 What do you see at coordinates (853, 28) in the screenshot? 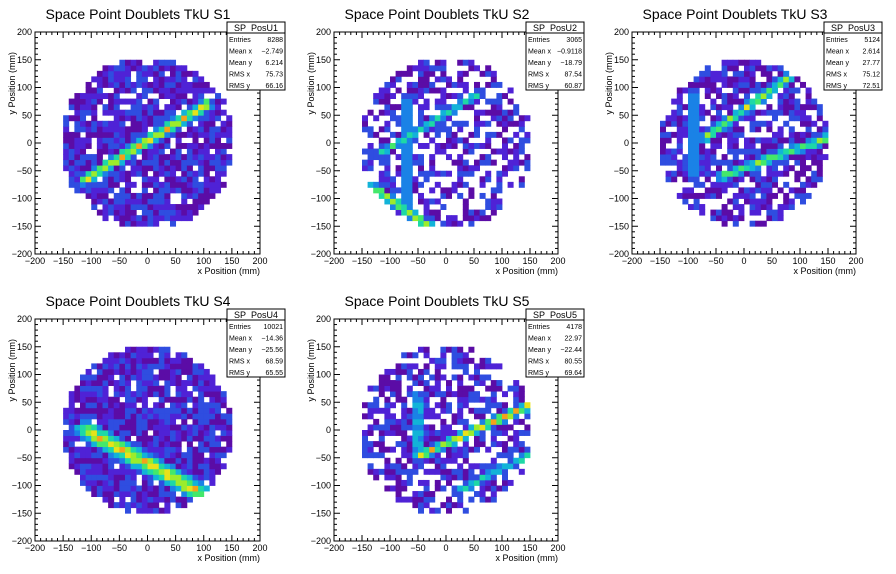
I see `stats-box-name: SP_PosU3` at bounding box center [853, 28].